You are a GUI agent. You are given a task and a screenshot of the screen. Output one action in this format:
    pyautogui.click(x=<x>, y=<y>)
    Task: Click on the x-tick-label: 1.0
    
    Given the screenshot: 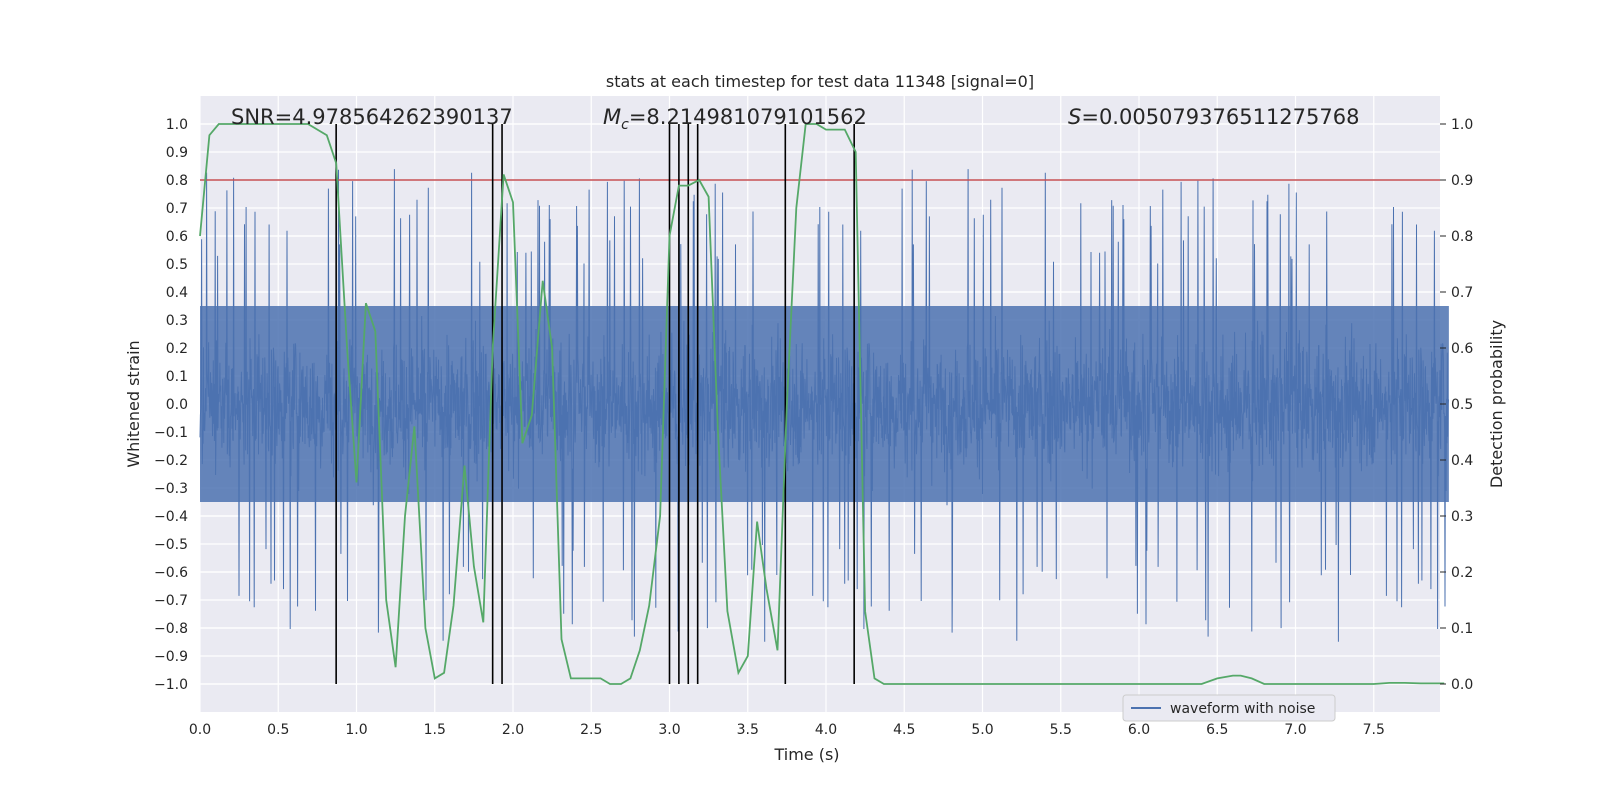 What is the action you would take?
    pyautogui.click(x=356, y=730)
    